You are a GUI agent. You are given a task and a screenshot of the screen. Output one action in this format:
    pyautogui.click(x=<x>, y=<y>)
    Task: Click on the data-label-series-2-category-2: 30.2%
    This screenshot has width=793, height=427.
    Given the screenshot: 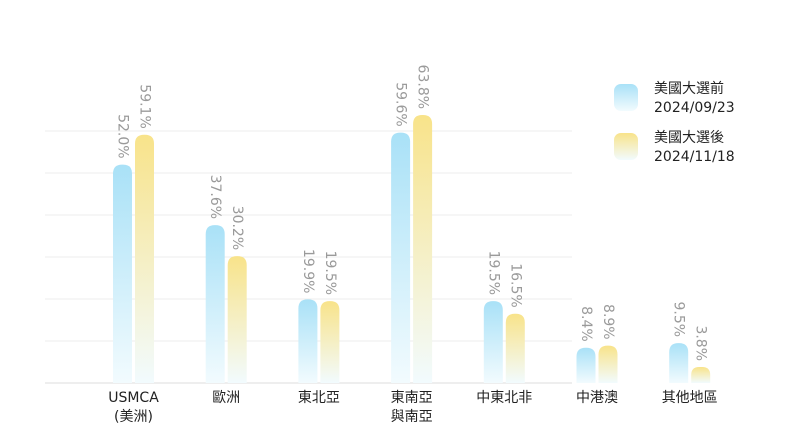 What is the action you would take?
    pyautogui.click(x=237, y=228)
    